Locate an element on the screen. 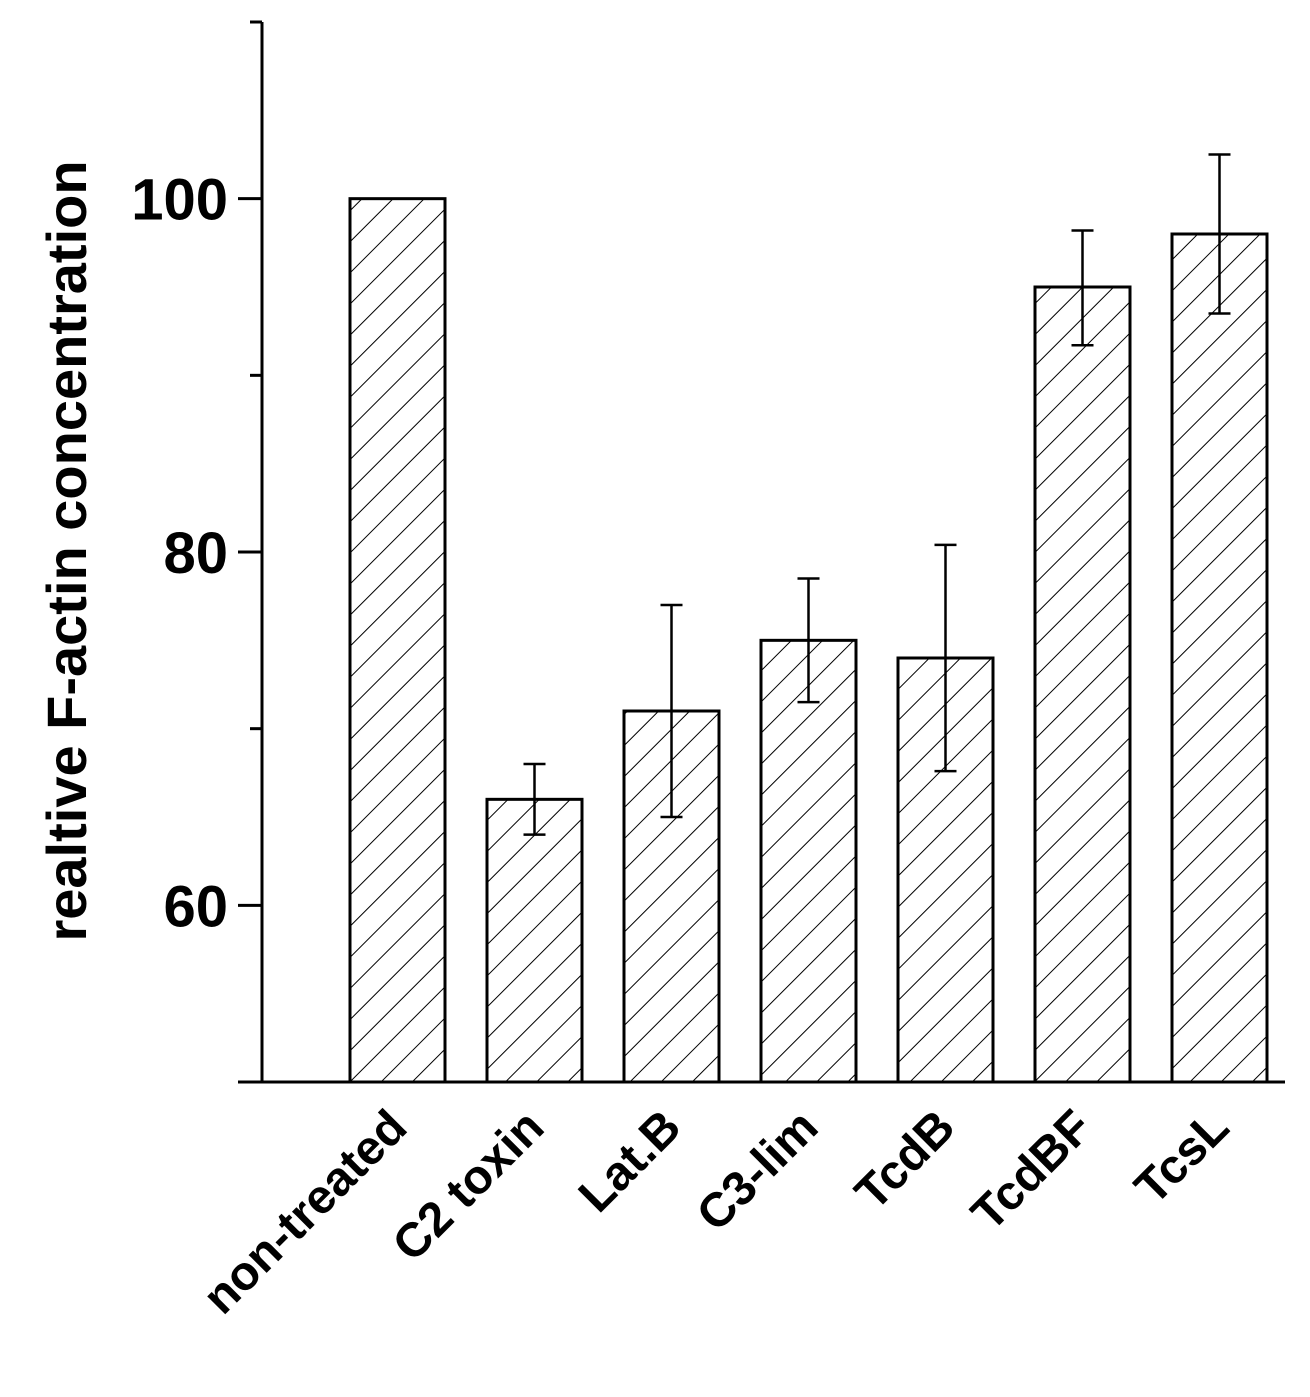 The width and height of the screenshot is (1310, 1397). bar-tcsl is located at coordinates (1219, 658).